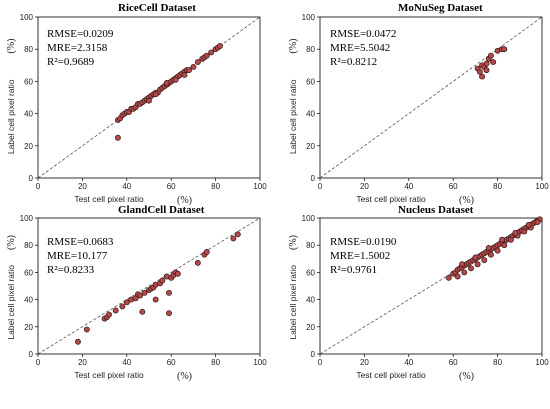 This screenshot has height=409, width=550. What do you see at coordinates (38, 186) in the screenshot?
I see `x-tick-label: 0` at bounding box center [38, 186].